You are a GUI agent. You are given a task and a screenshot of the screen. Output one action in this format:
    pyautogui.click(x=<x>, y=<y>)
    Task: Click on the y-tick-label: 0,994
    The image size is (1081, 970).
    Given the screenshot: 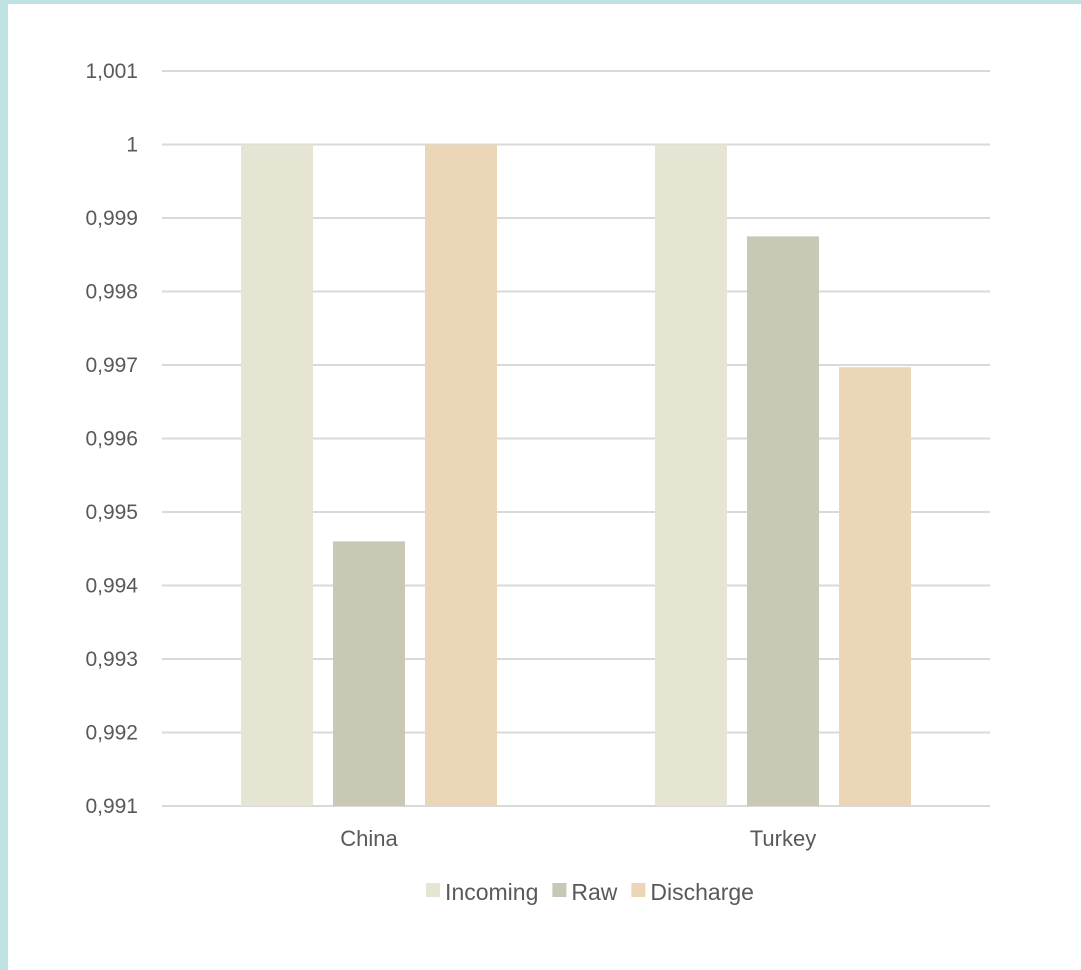 What is the action you would take?
    pyautogui.click(x=111, y=586)
    